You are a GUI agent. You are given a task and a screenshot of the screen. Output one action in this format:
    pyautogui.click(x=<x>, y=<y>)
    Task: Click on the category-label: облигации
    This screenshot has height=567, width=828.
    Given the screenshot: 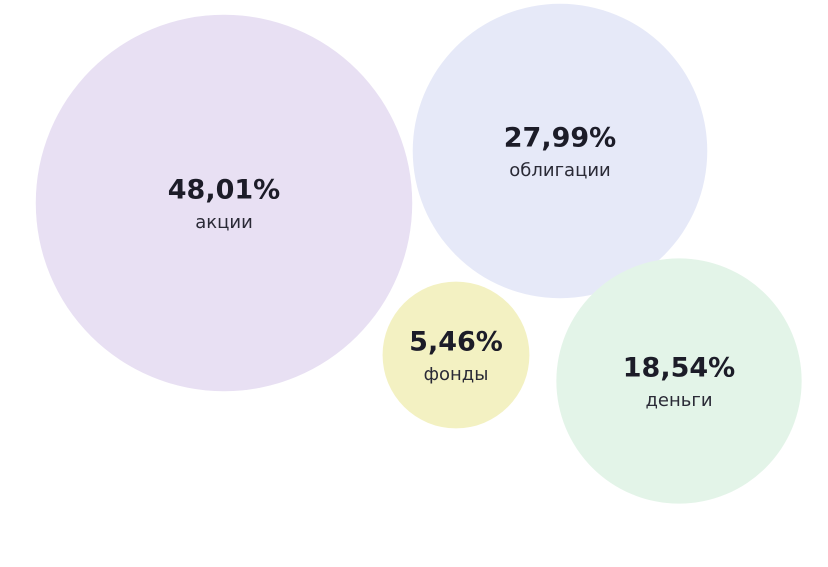 What is the action you would take?
    pyautogui.click(x=559, y=170)
    